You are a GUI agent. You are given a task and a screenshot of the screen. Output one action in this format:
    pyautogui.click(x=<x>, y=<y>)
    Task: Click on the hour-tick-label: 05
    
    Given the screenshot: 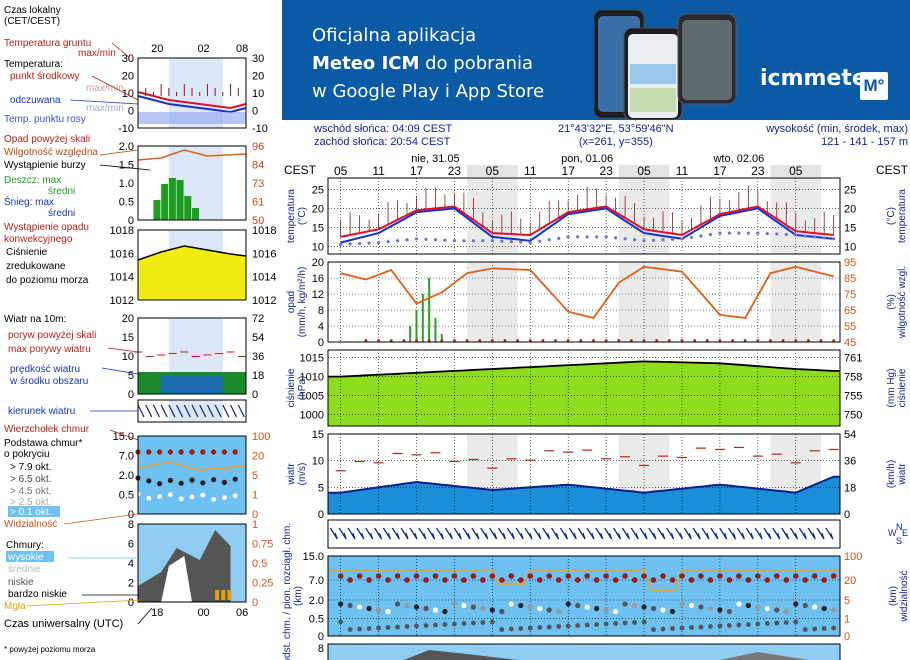 What is the action you would take?
    pyautogui.click(x=796, y=171)
    